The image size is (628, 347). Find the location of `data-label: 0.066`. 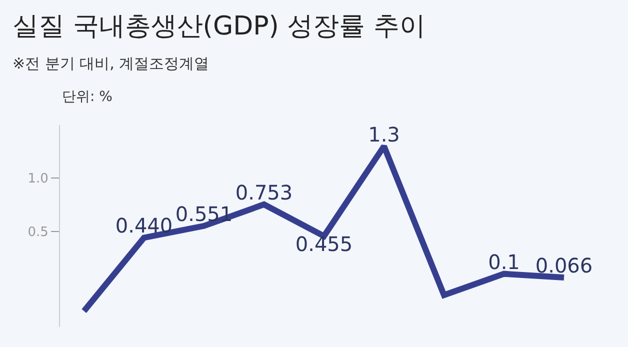

data-label: 0.066 is located at coordinates (564, 265).